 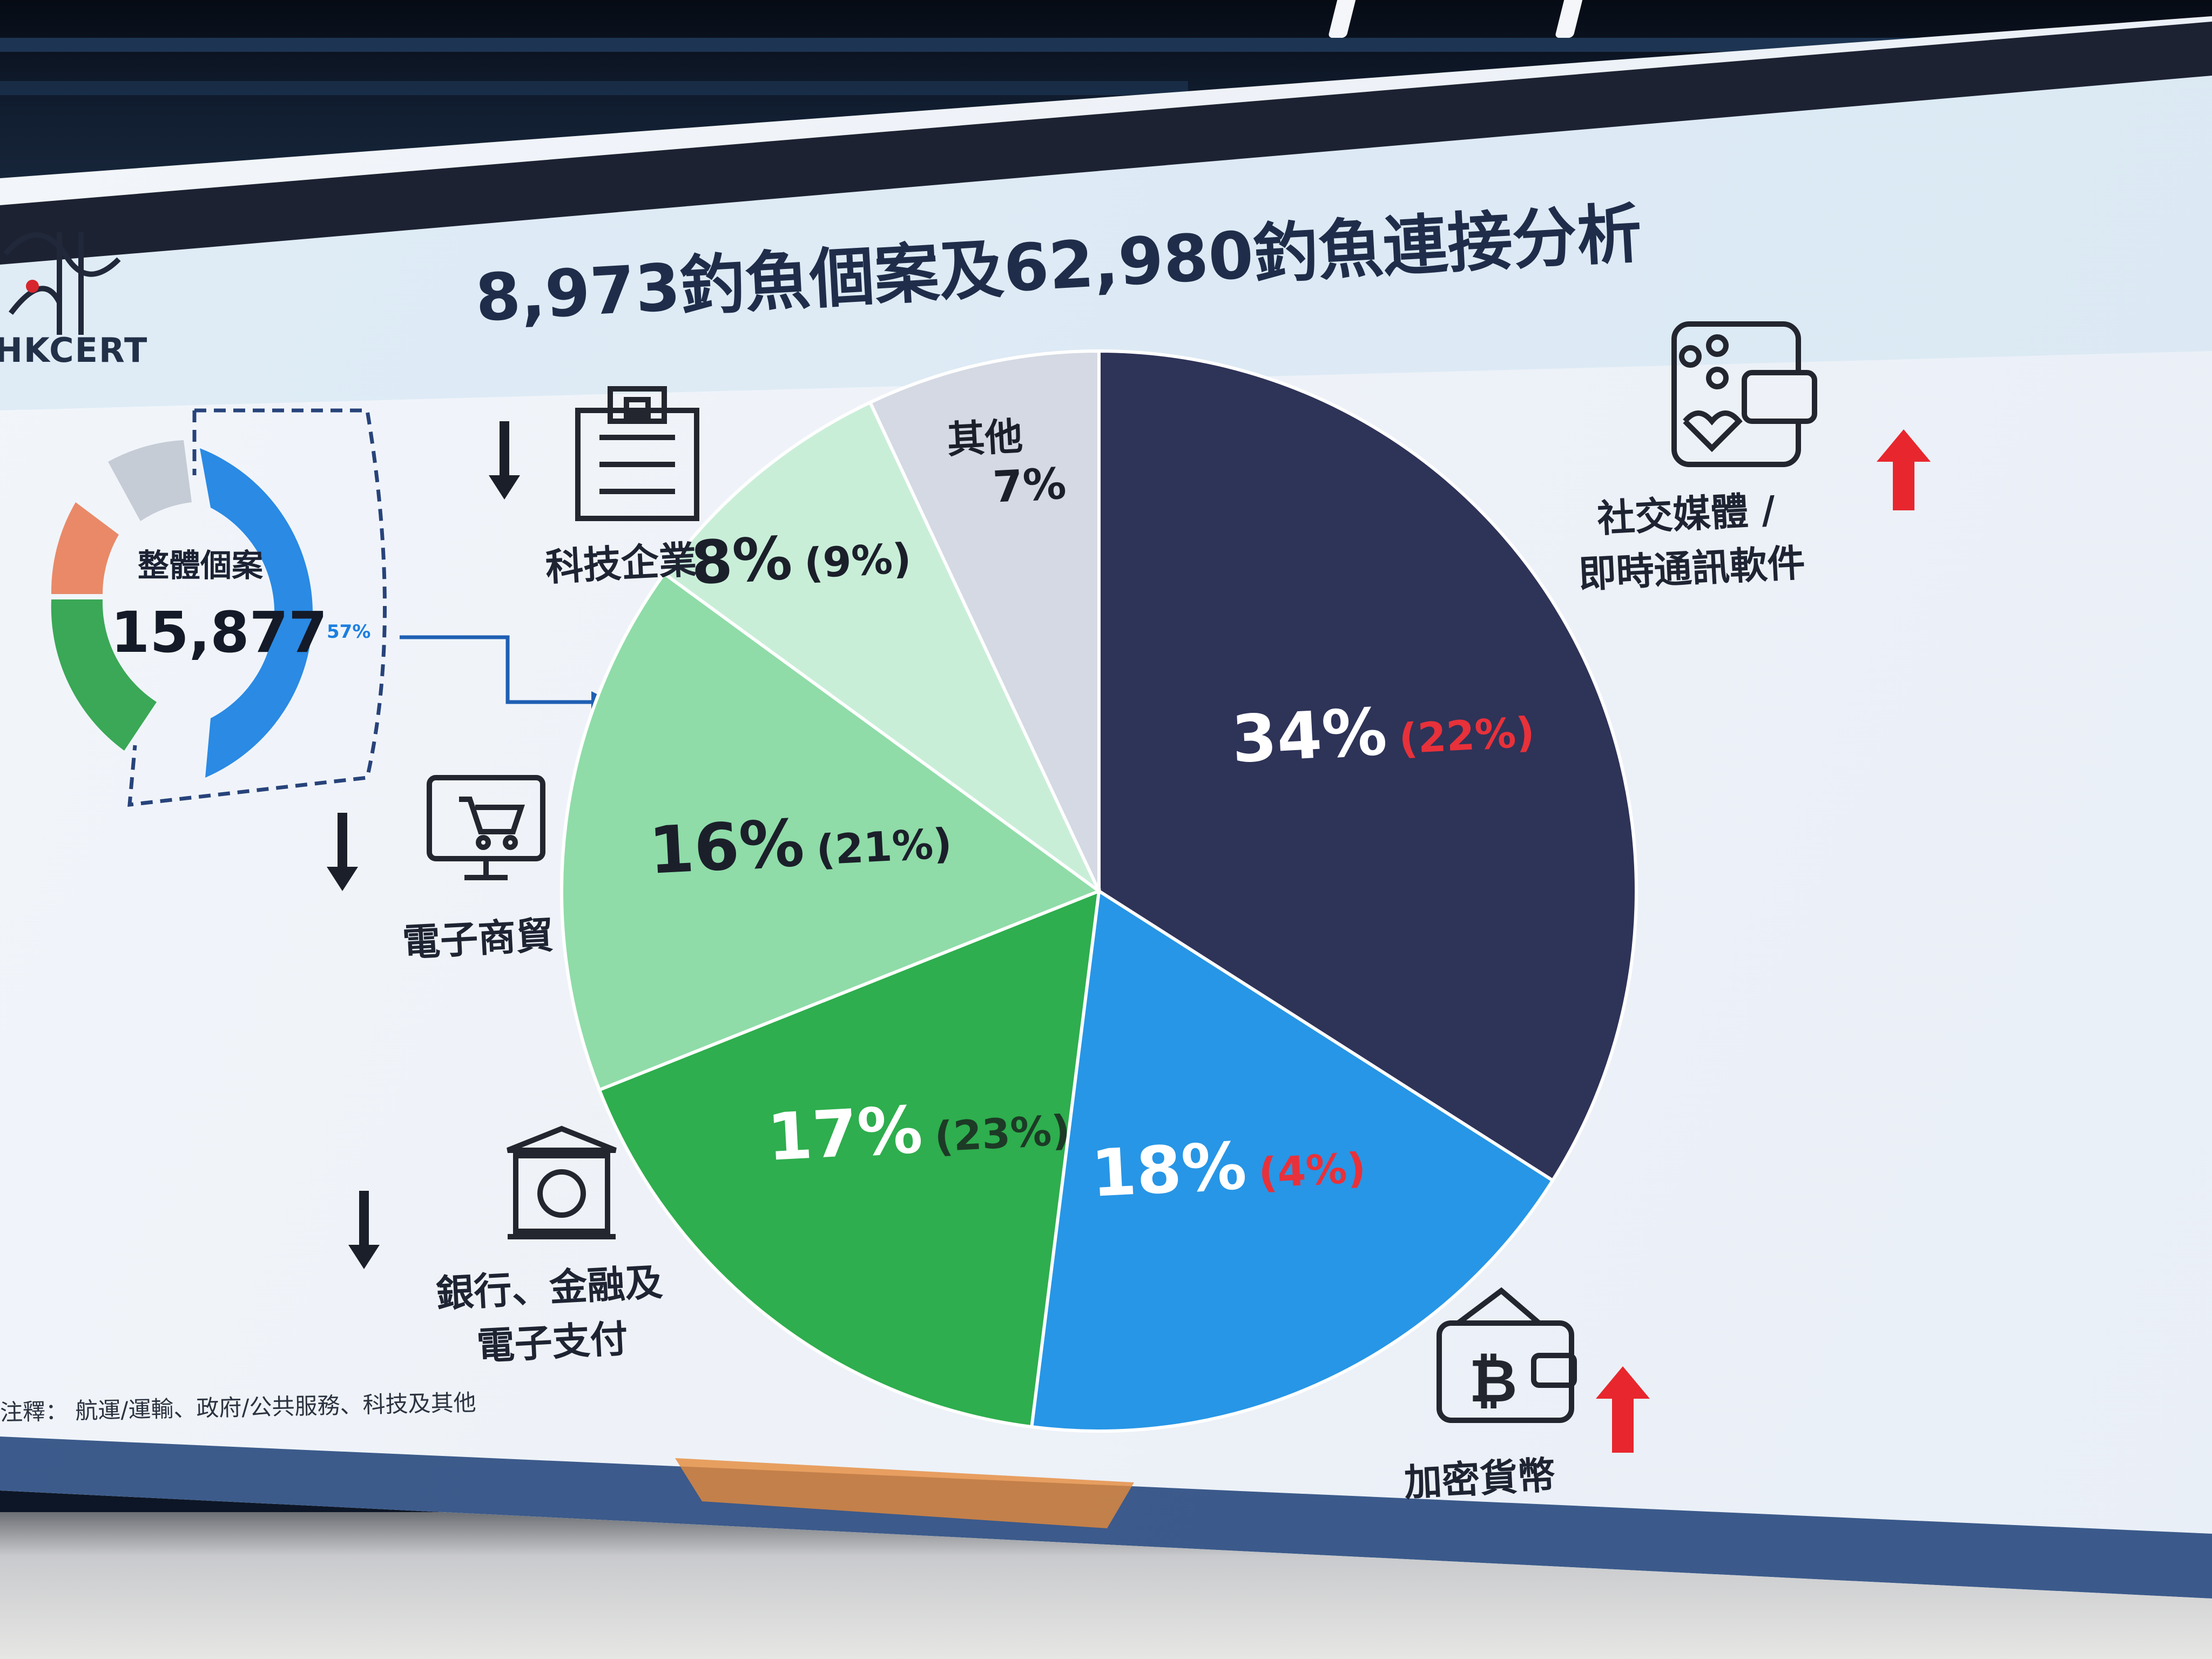 What do you see at coordinates (1312, 1170) in the screenshot?
I see `pie-label-secondary-1: (4%)` at bounding box center [1312, 1170].